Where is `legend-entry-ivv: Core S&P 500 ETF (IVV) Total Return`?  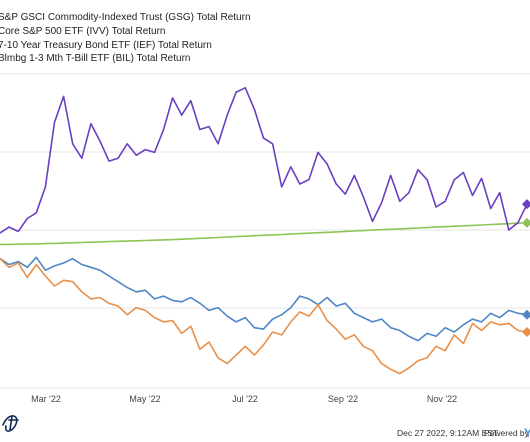 legend-entry-ivv: Core S&P 500 ETF (IVV) Total Return is located at coordinates (82, 31).